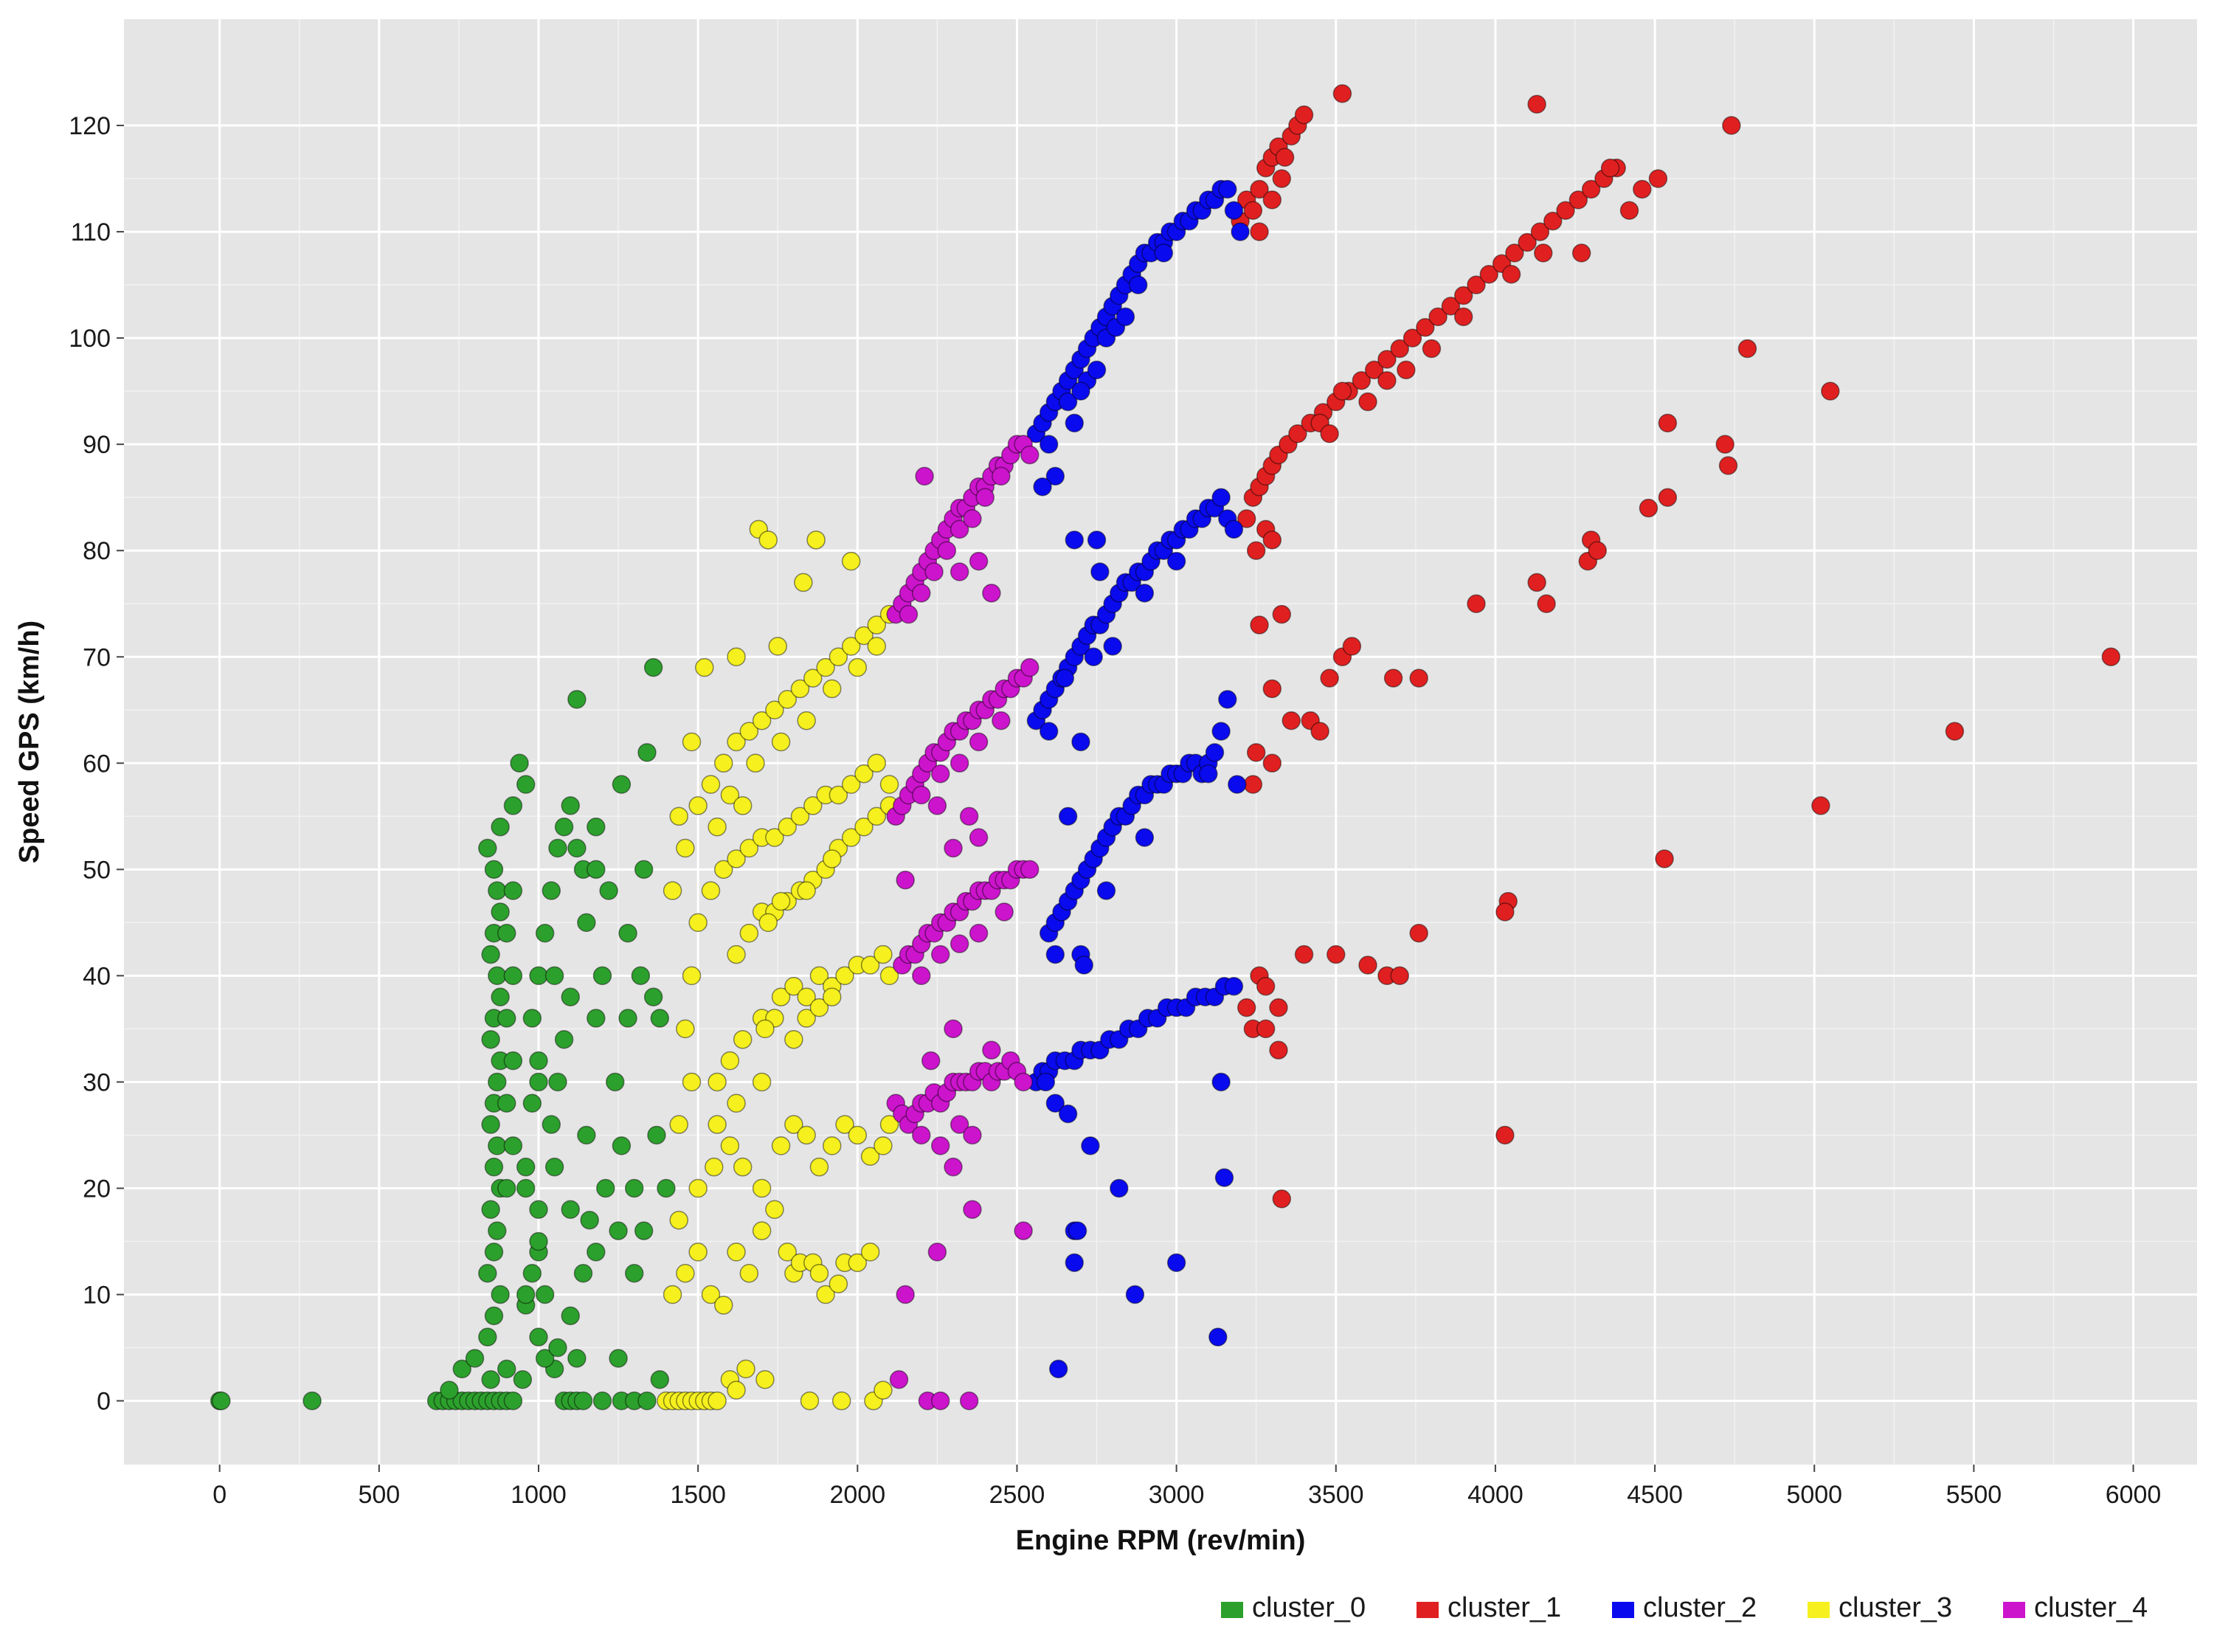 The width and height of the screenshot is (2217, 1652). Describe the element at coordinates (97, 764) in the screenshot. I see `y-axis-ticks: 0 10 20 30 40 50 60 70 80 90 100 110 120` at that location.